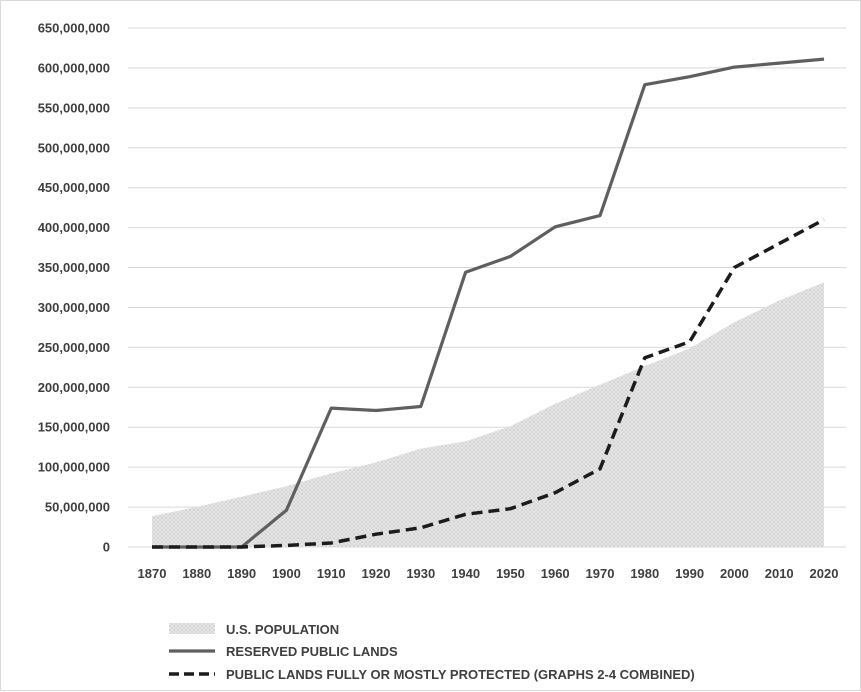 The width and height of the screenshot is (861, 692). What do you see at coordinates (600, 573) in the screenshot?
I see `x-tick-label: 1970` at bounding box center [600, 573].